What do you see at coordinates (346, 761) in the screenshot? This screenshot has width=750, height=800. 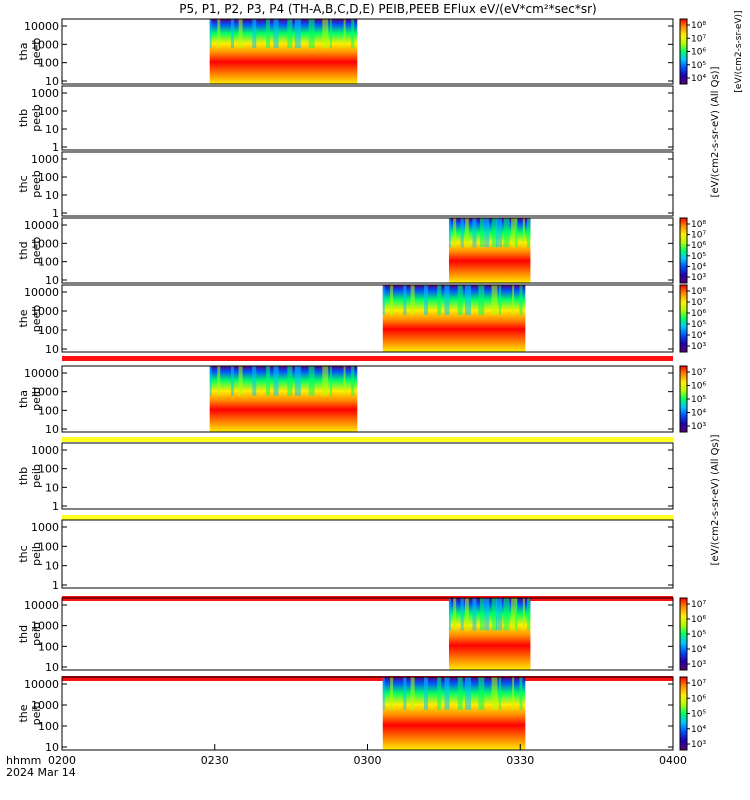 I see `x-axis: hhmm 2024 Mar 14 0200 0230 0300 0330 0400` at bounding box center [346, 761].